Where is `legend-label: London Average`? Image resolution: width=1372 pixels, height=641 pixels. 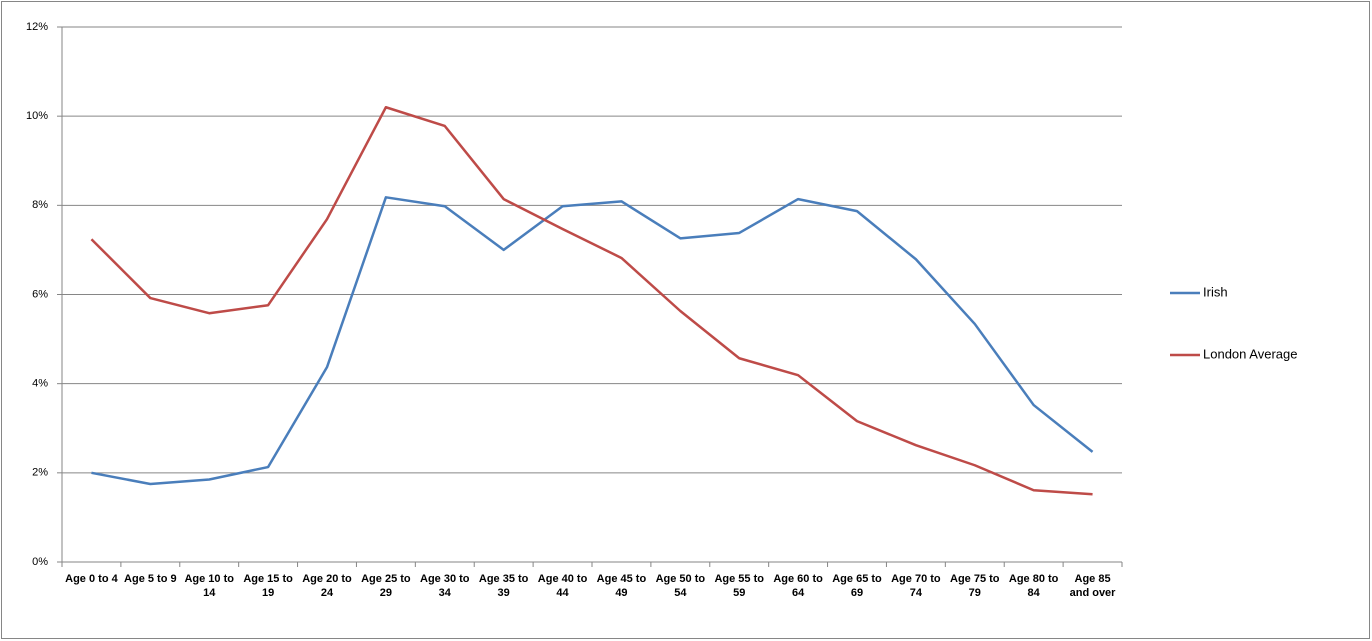 legend-label: London Average is located at coordinates (1250, 353).